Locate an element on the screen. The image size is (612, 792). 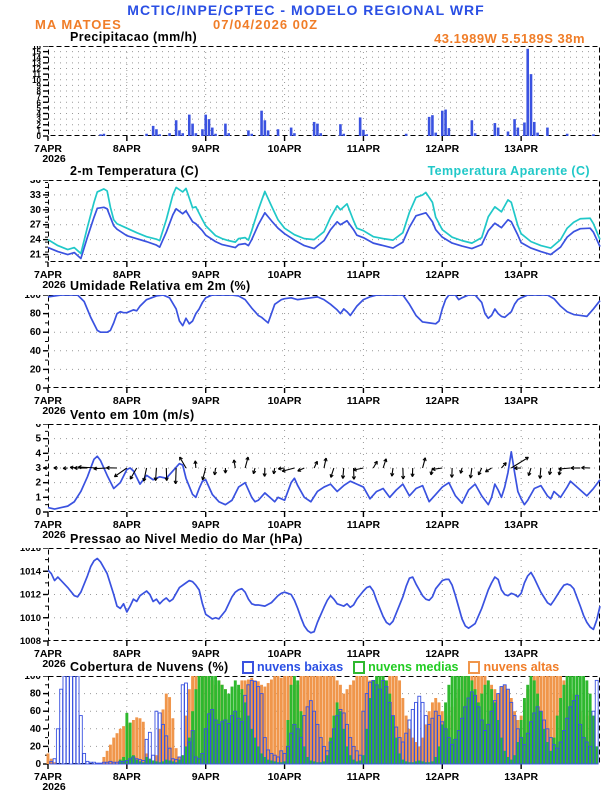
panel-title-temperature: 2-m Temperatura (C) is located at coordinates (134, 171).